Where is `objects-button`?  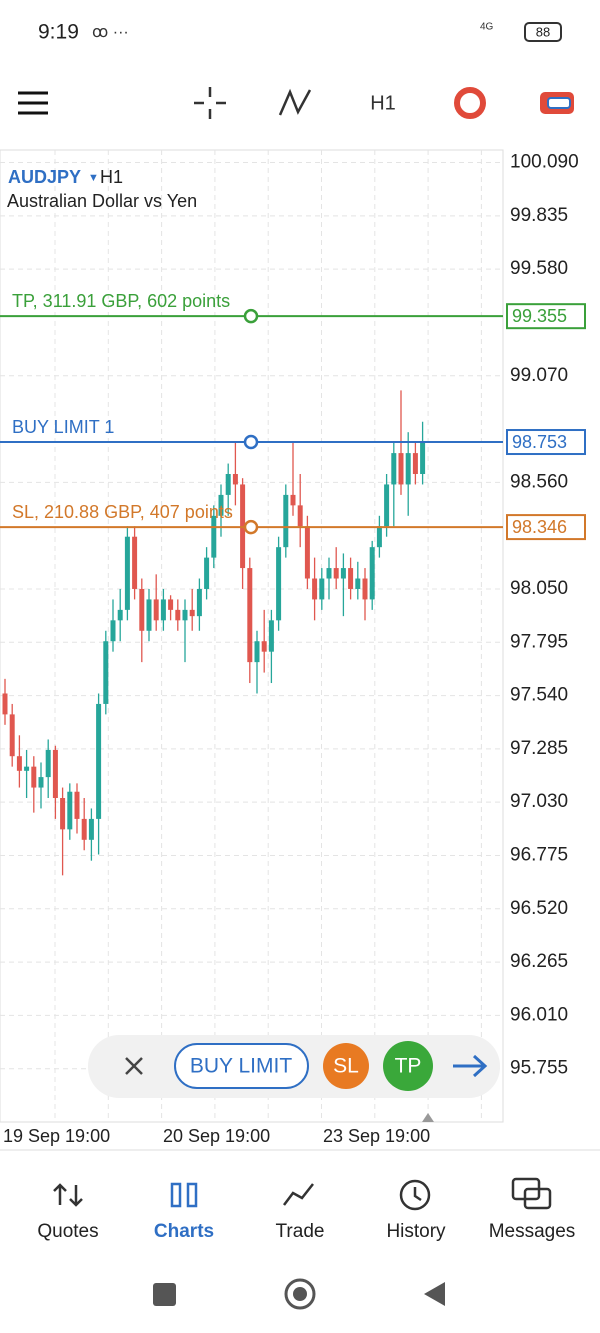 objects-button is located at coordinates (470, 103).